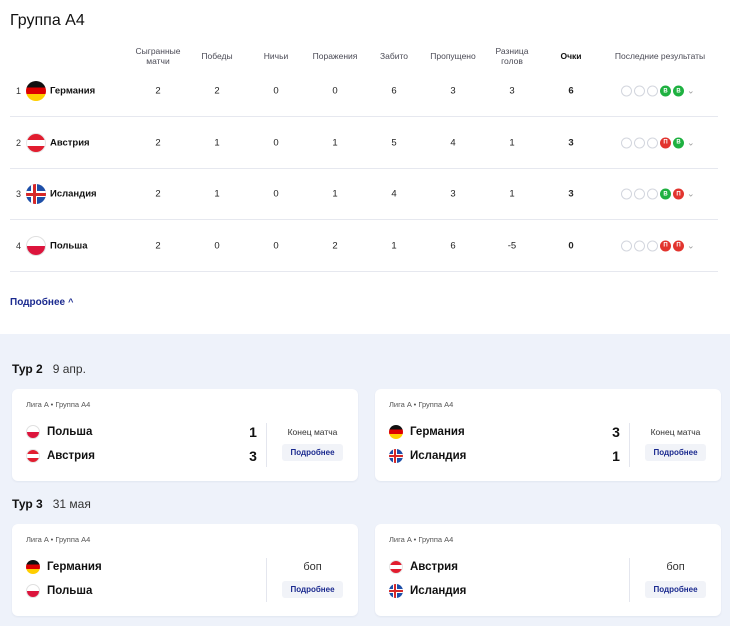 The image size is (730, 626). I want to click on round-header: Тур 3 31 мая, so click(51, 504).